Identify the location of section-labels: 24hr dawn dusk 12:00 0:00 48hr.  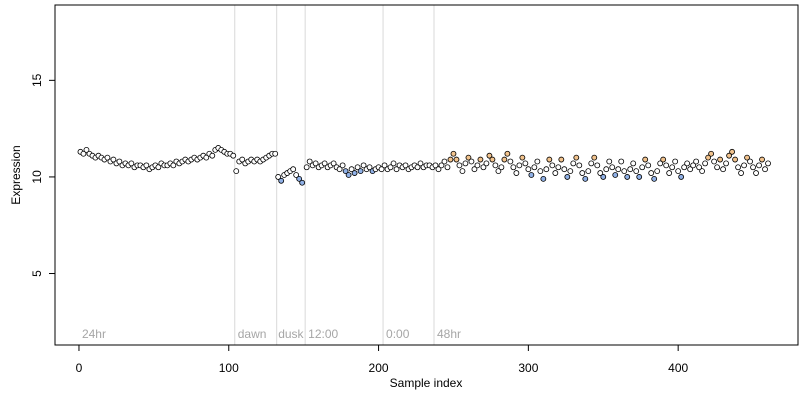
(271, 334).